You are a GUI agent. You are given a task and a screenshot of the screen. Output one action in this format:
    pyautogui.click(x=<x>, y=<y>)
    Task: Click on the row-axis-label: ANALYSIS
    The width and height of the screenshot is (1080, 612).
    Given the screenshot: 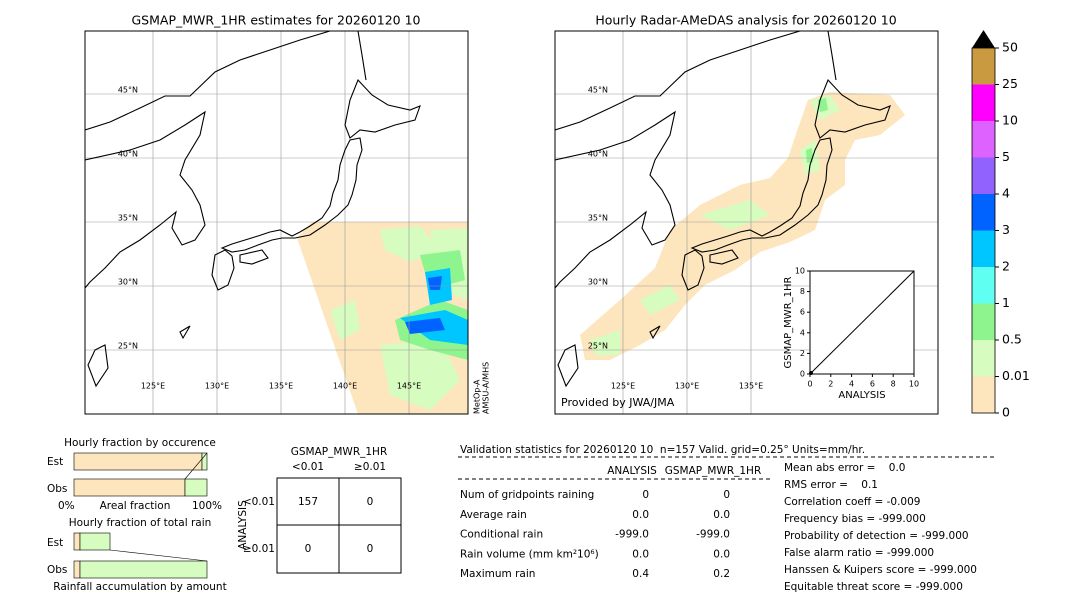 What is the action you would take?
    pyautogui.click(x=243, y=525)
    